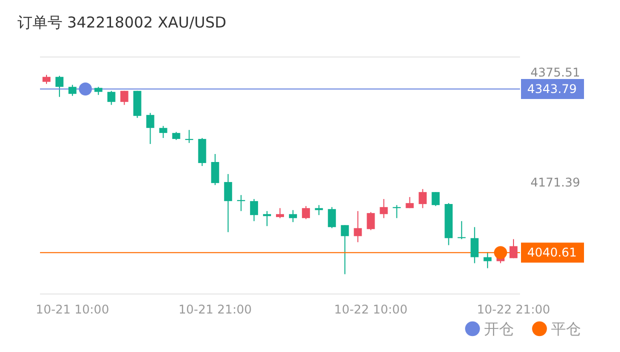  What do you see at coordinates (555, 183) in the screenshot?
I see `y-tick-label: 4171.39` at bounding box center [555, 183].